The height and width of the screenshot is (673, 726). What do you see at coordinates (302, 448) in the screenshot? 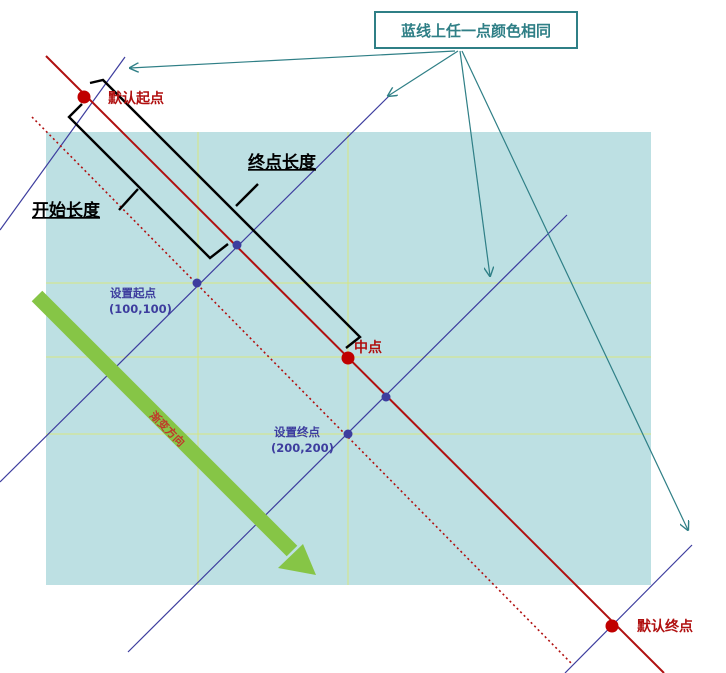
I see `set-end-coord: (200,200)` at bounding box center [302, 448].